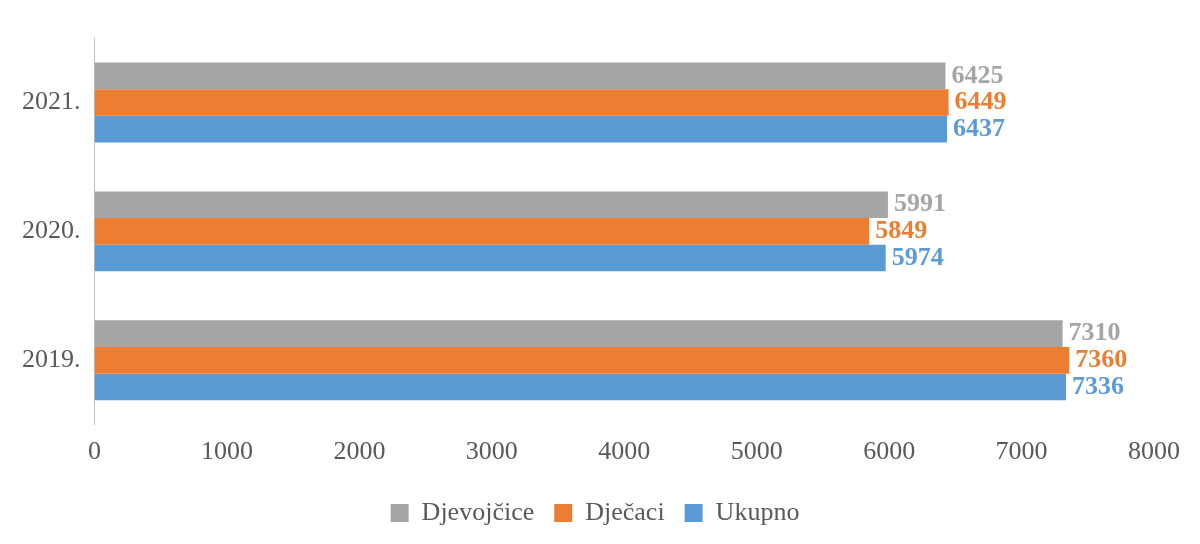 The width and height of the screenshot is (1200, 544). What do you see at coordinates (1094, 332) in the screenshot?
I see `data-label: 7310` at bounding box center [1094, 332].